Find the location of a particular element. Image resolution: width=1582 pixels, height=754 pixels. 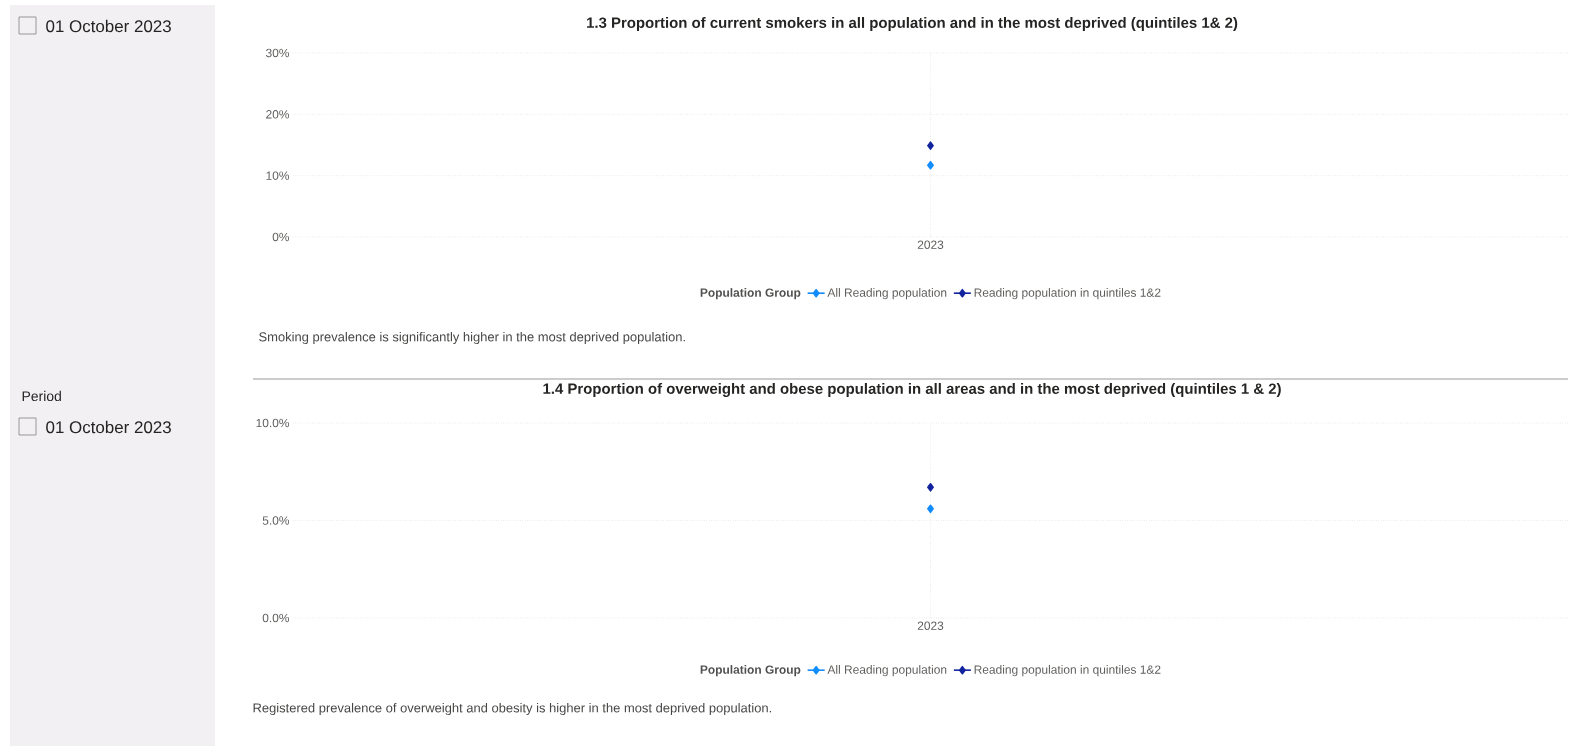

y-tick-label: 10.0% is located at coordinates (273, 423).